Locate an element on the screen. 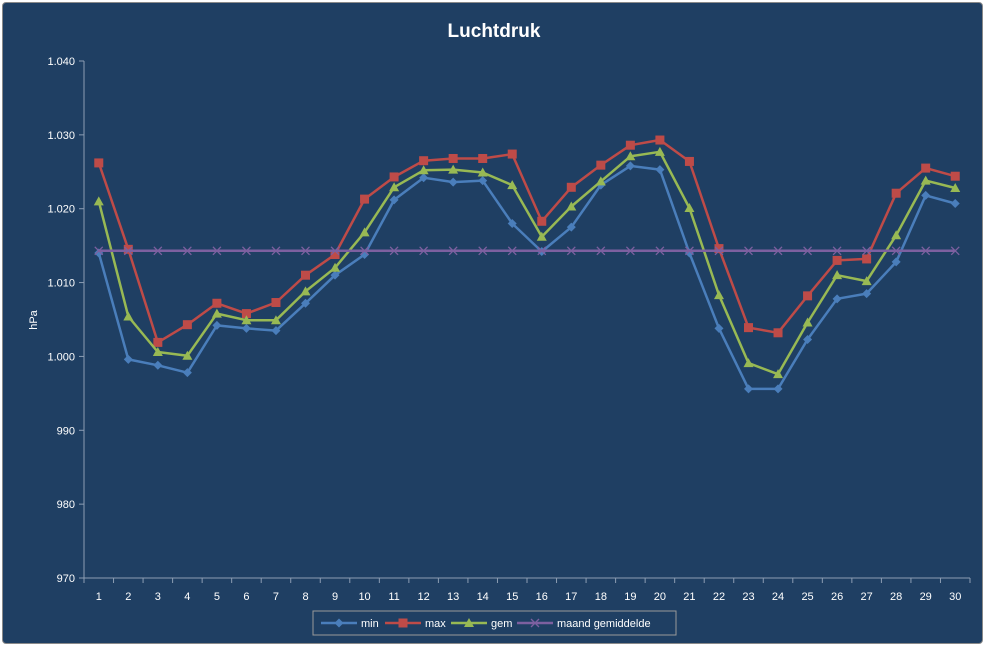 Image resolution: width=987 pixels, height=648 pixels. y-tick-label: 970 is located at coordinates (66, 579).